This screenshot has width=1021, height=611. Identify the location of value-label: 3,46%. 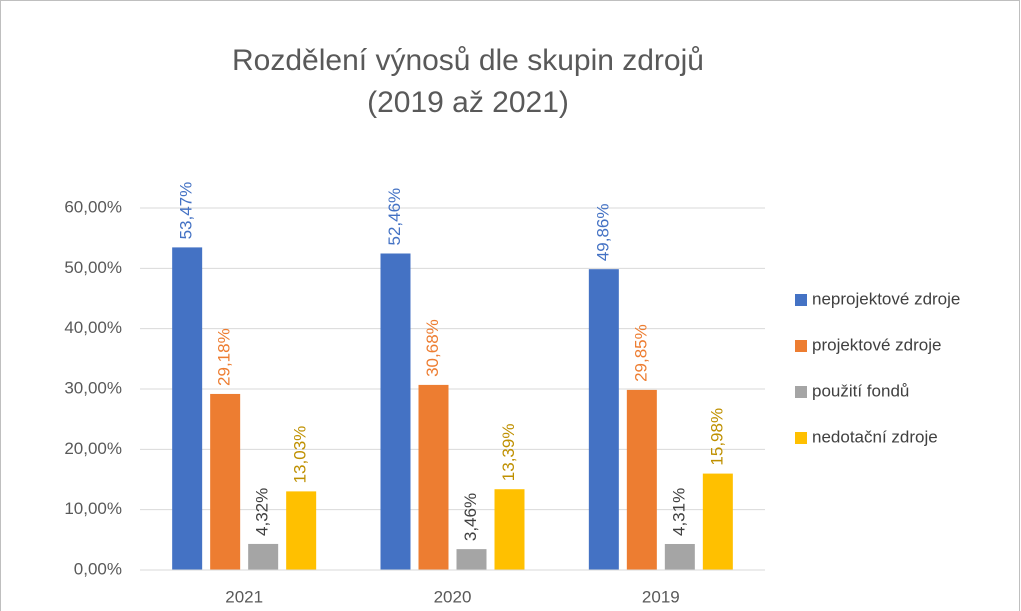
(470, 517).